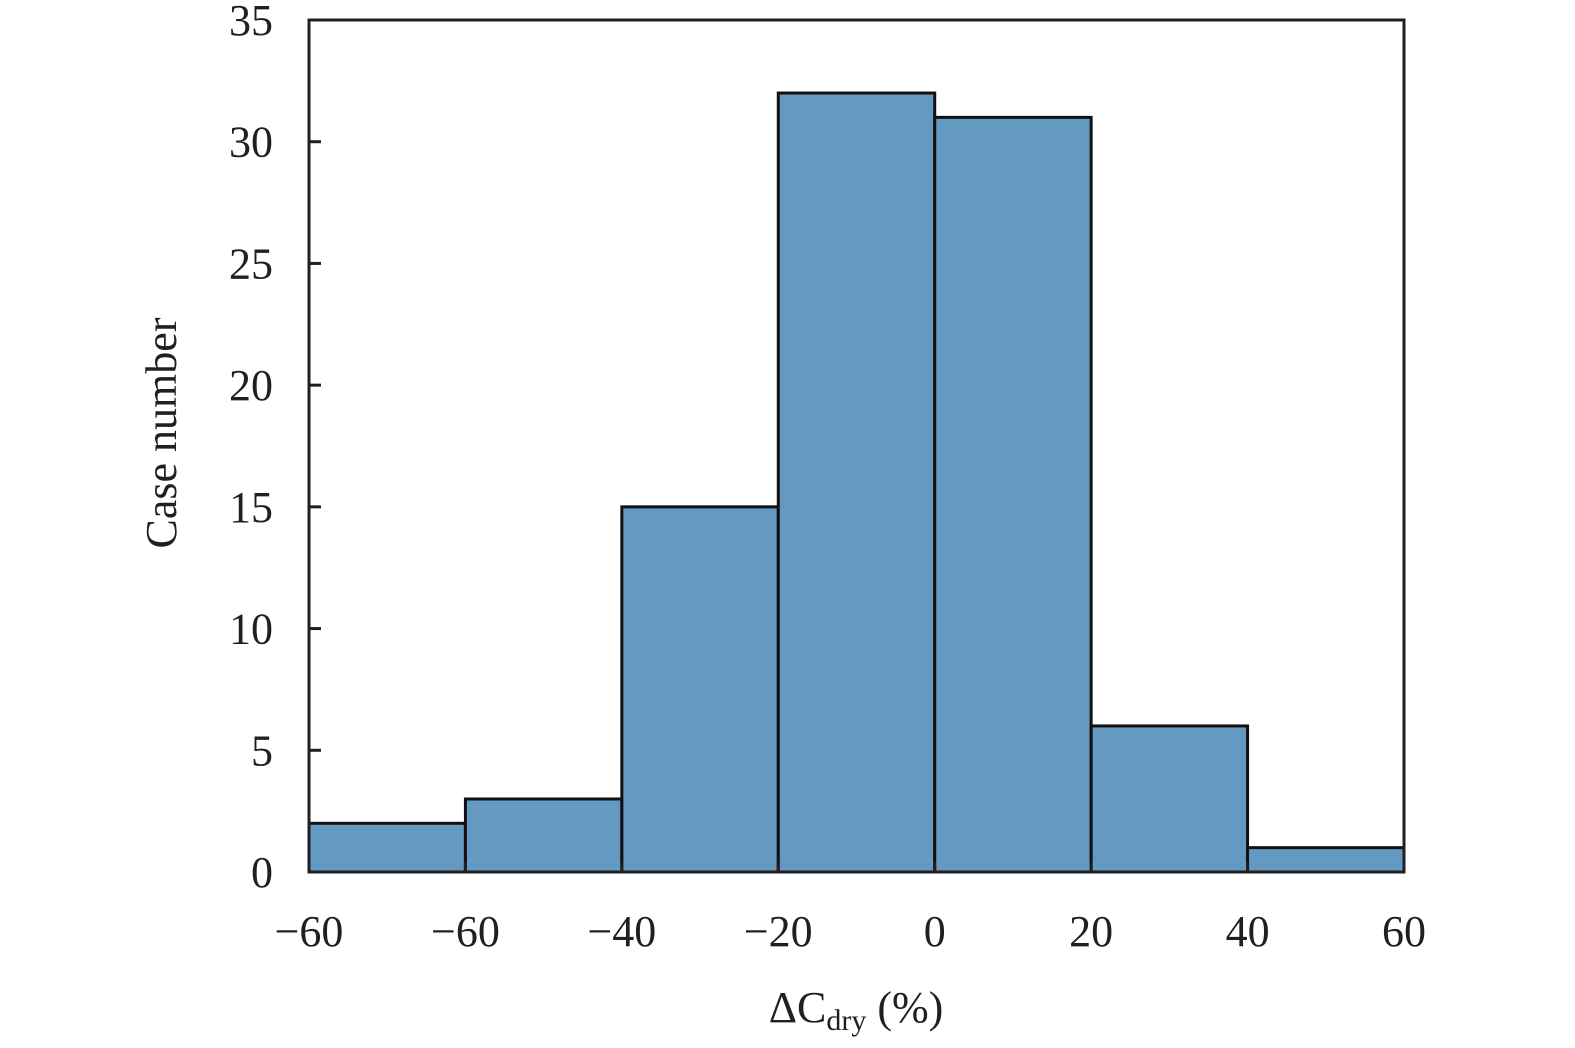 The height and width of the screenshot is (1048, 1575). I want to click on x-tick-label: 40, so click(1248, 931).